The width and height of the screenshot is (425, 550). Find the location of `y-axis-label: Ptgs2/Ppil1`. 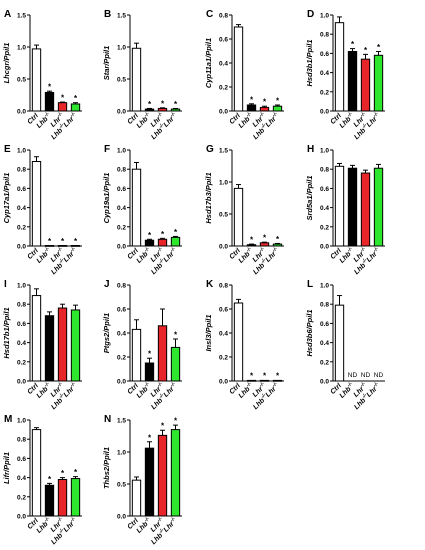

y-axis-label: Ptgs2/Ppil1 is located at coordinates (106, 333).